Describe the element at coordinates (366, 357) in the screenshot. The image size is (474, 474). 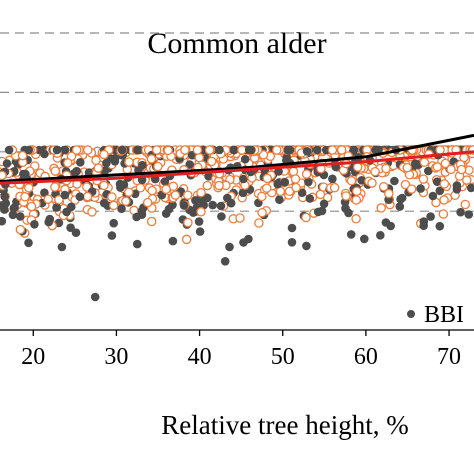
I see `x-tick-label-60: 60` at that location.